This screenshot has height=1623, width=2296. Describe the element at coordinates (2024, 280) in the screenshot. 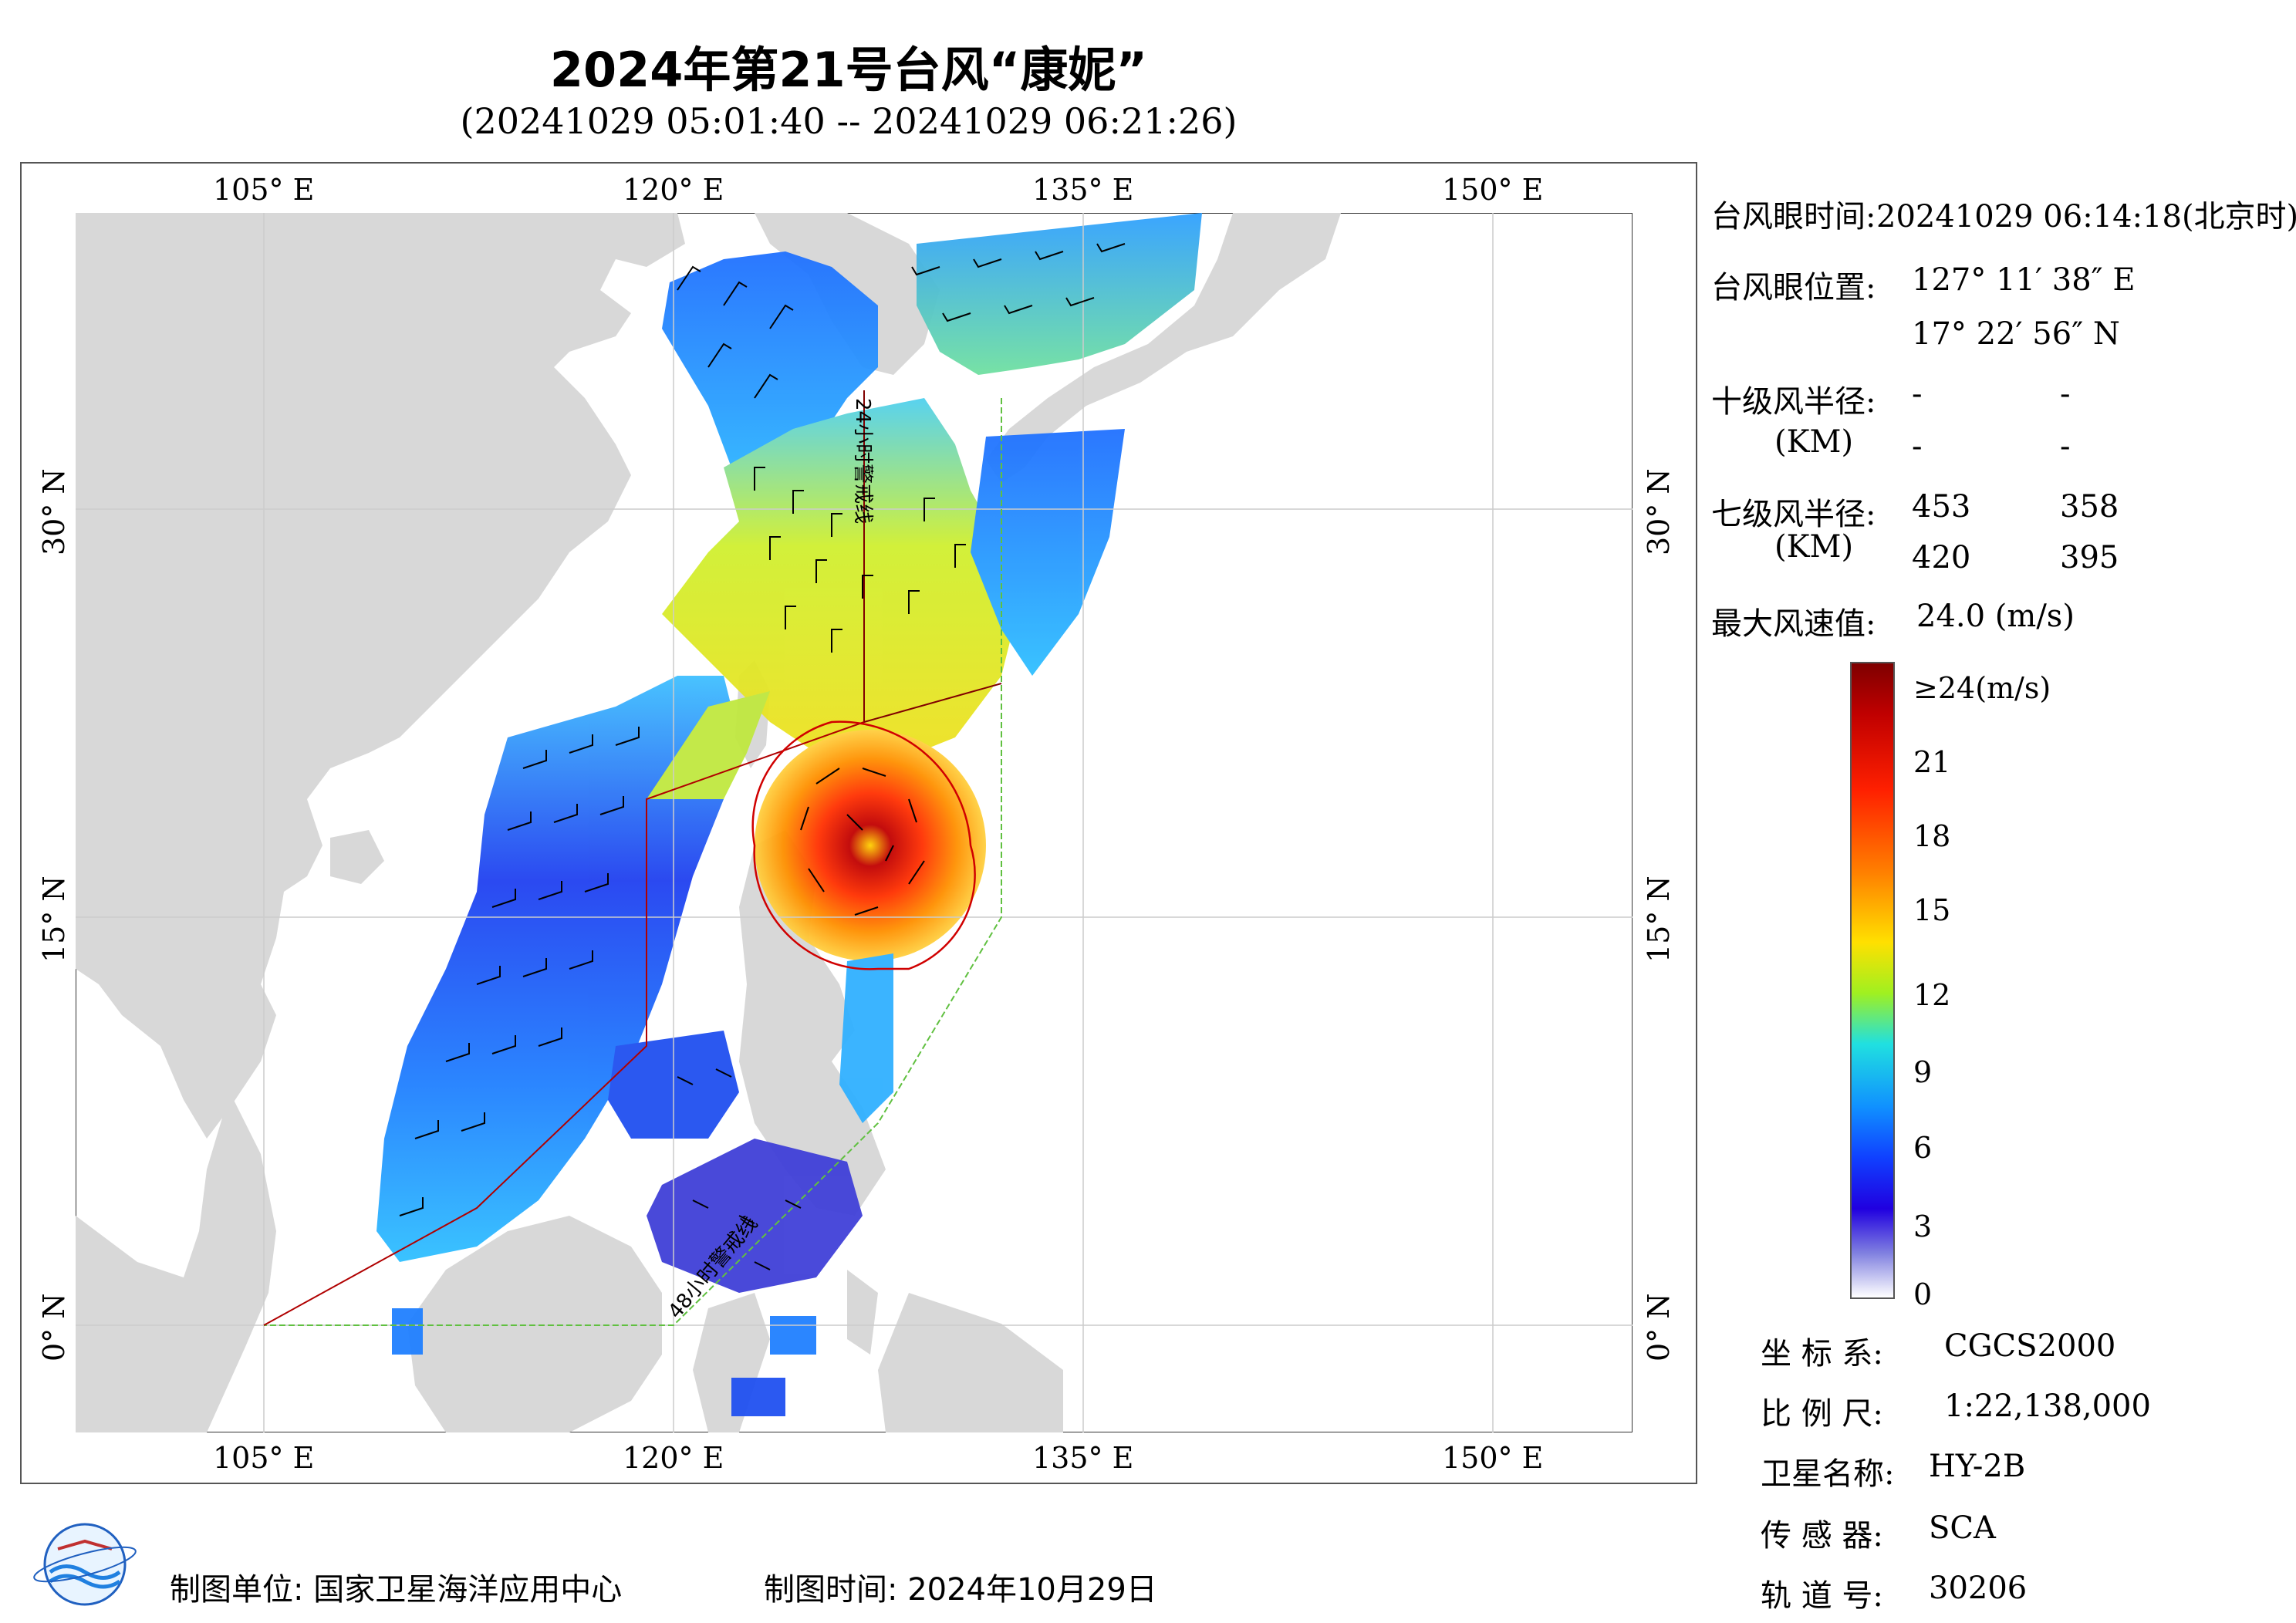

I see `eye-longitude: 127° 11′ 38″ E` at that location.